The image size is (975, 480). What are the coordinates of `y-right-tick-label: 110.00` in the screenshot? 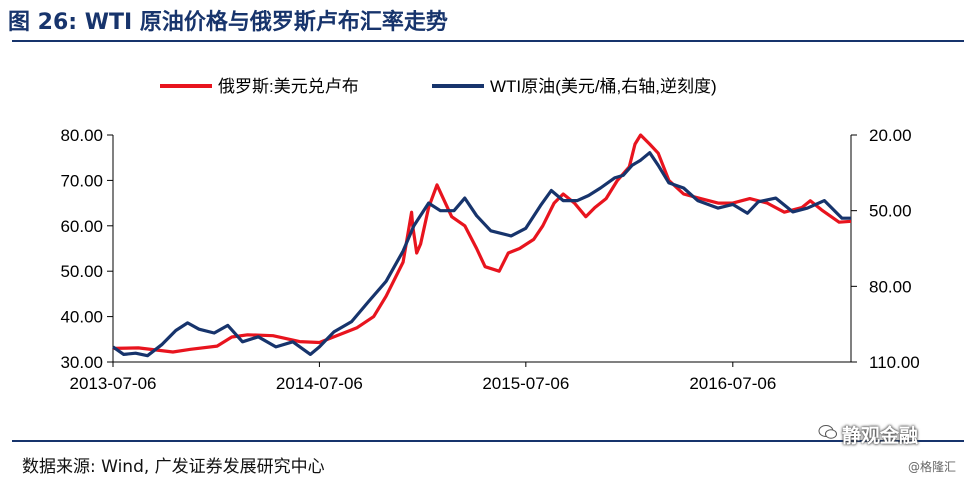 It's located at (894, 362).